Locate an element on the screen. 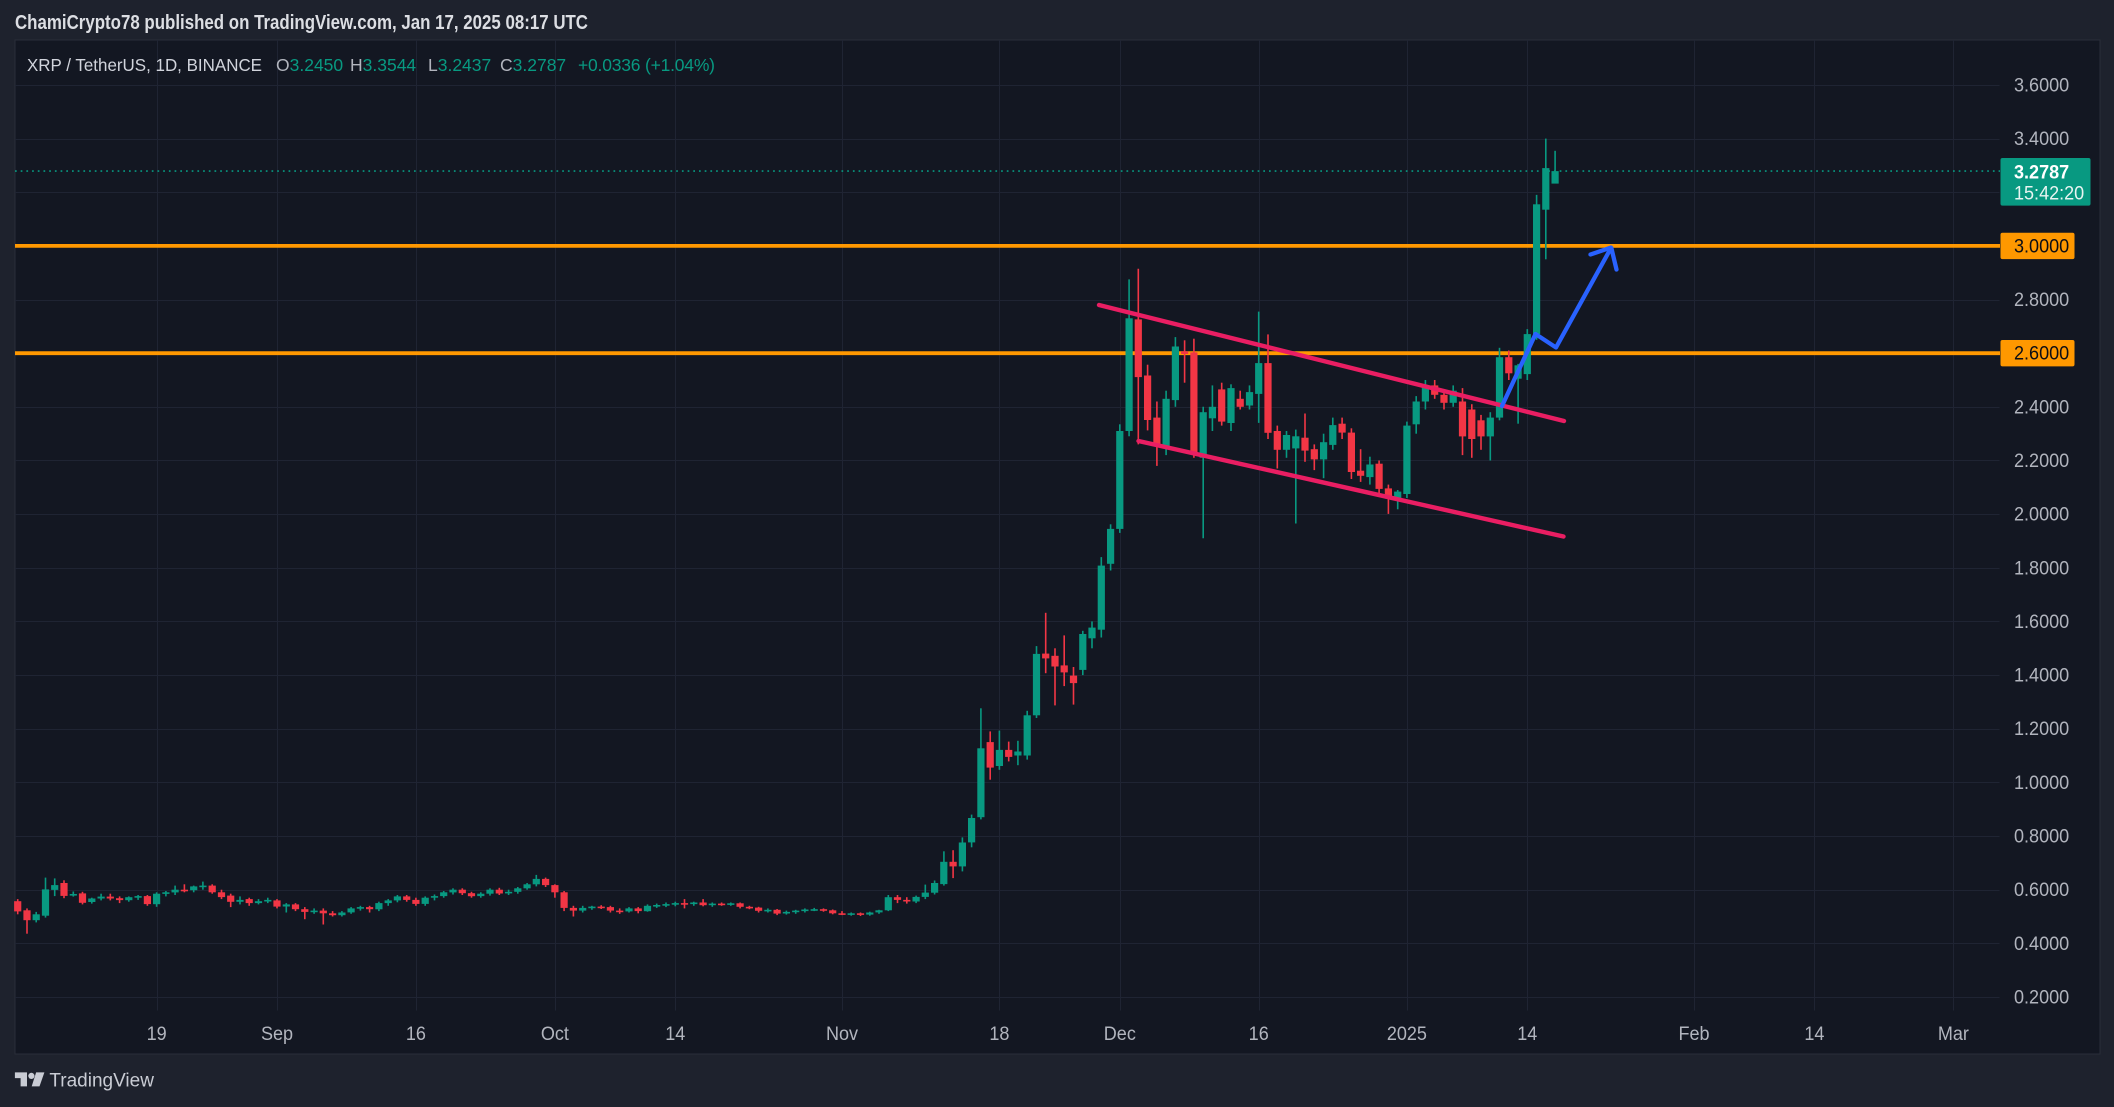  svg-text: 15:42:20 is located at coordinates (2049, 193).